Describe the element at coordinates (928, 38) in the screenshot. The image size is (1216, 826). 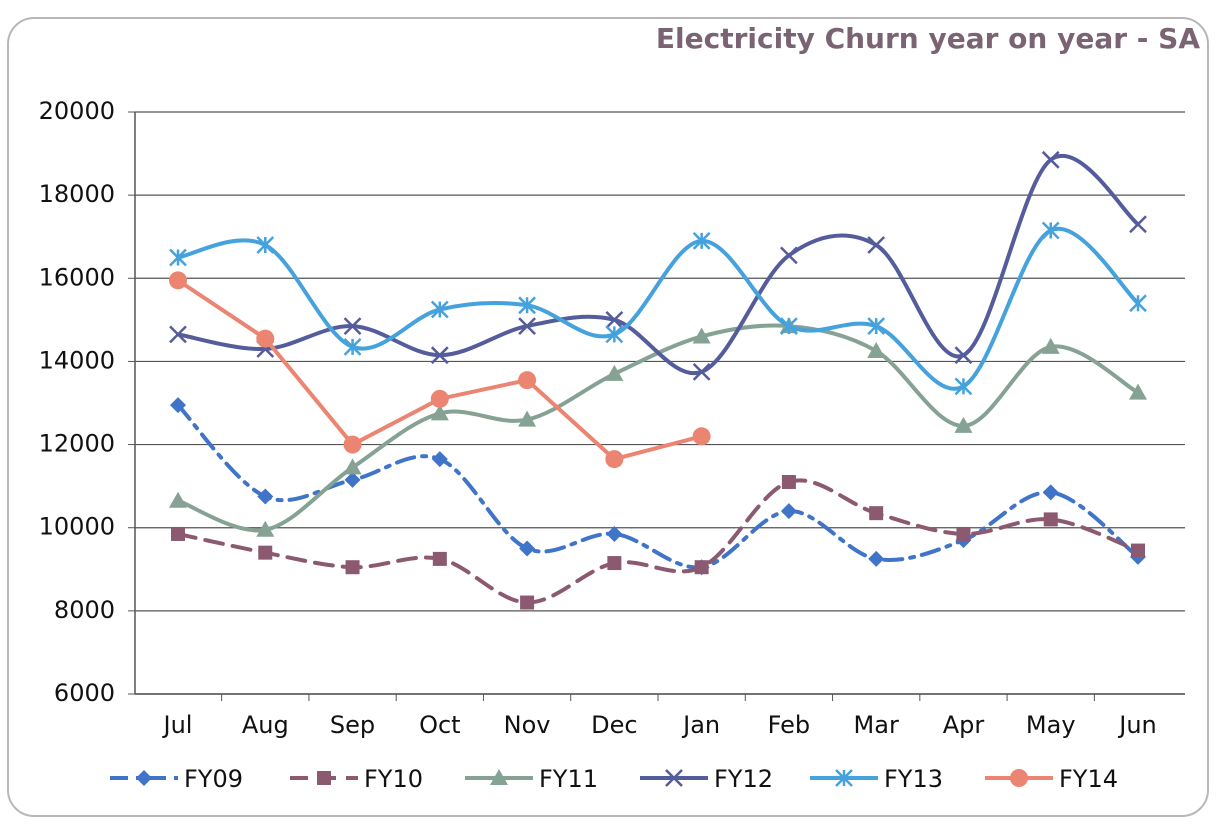
I see `chart-title: Electricity Churn year on year - SA` at that location.